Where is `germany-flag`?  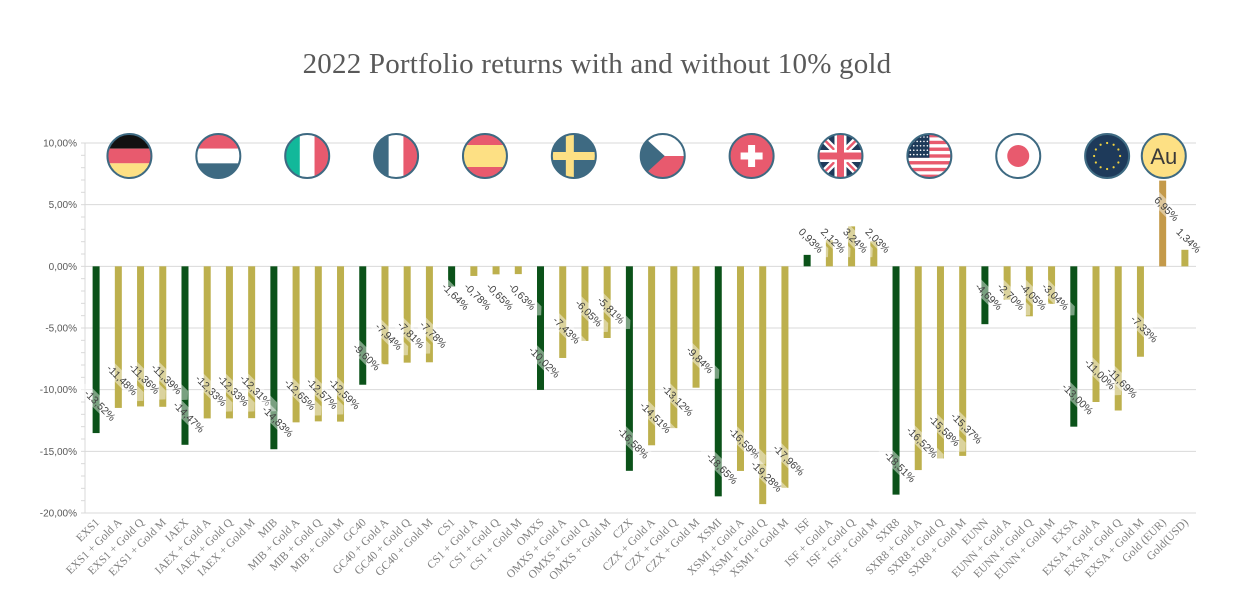
germany-flag is located at coordinates (129, 156).